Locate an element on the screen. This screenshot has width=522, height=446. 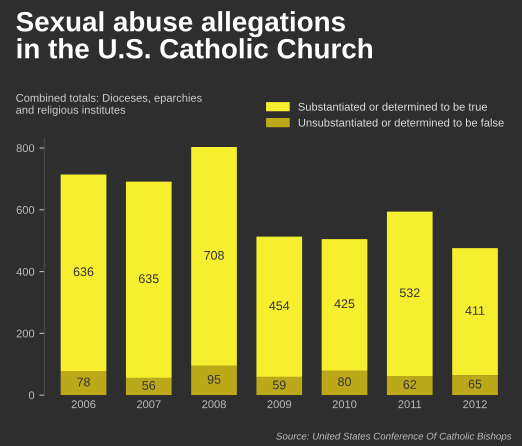
data-label: 65 is located at coordinates (475, 384).